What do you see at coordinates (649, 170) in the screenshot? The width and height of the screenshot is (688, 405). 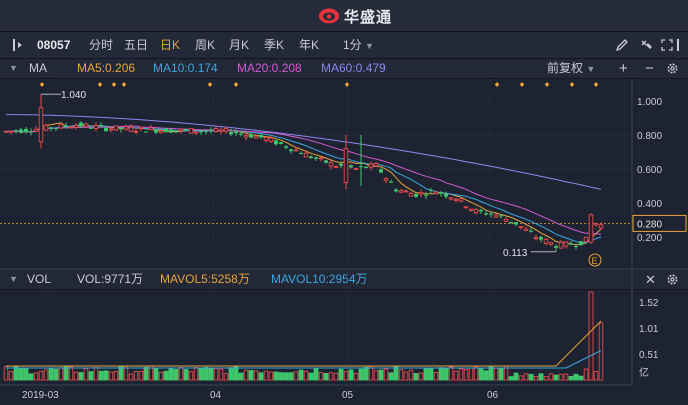 I see `price-tick-label: 0.600` at bounding box center [649, 170].